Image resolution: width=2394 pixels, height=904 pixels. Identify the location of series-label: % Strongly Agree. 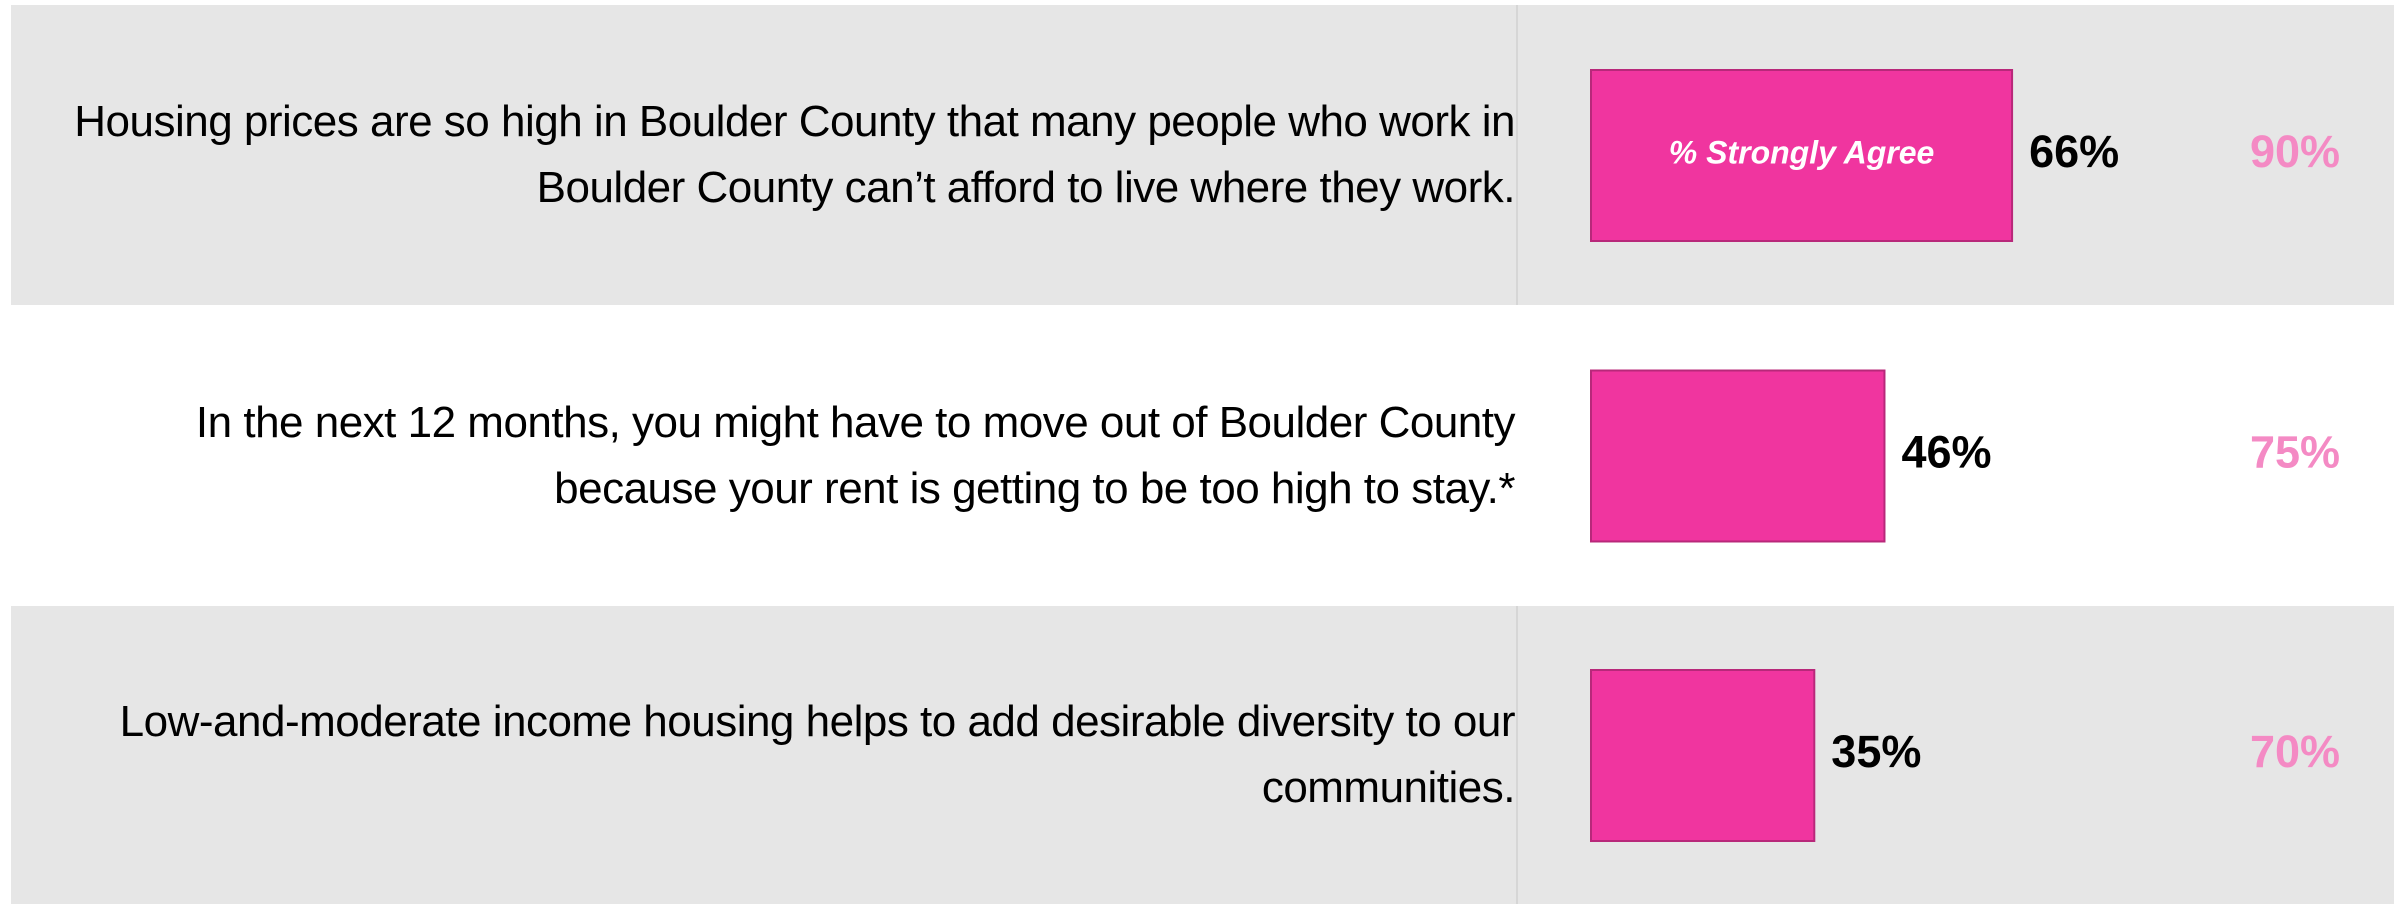
(1802, 152).